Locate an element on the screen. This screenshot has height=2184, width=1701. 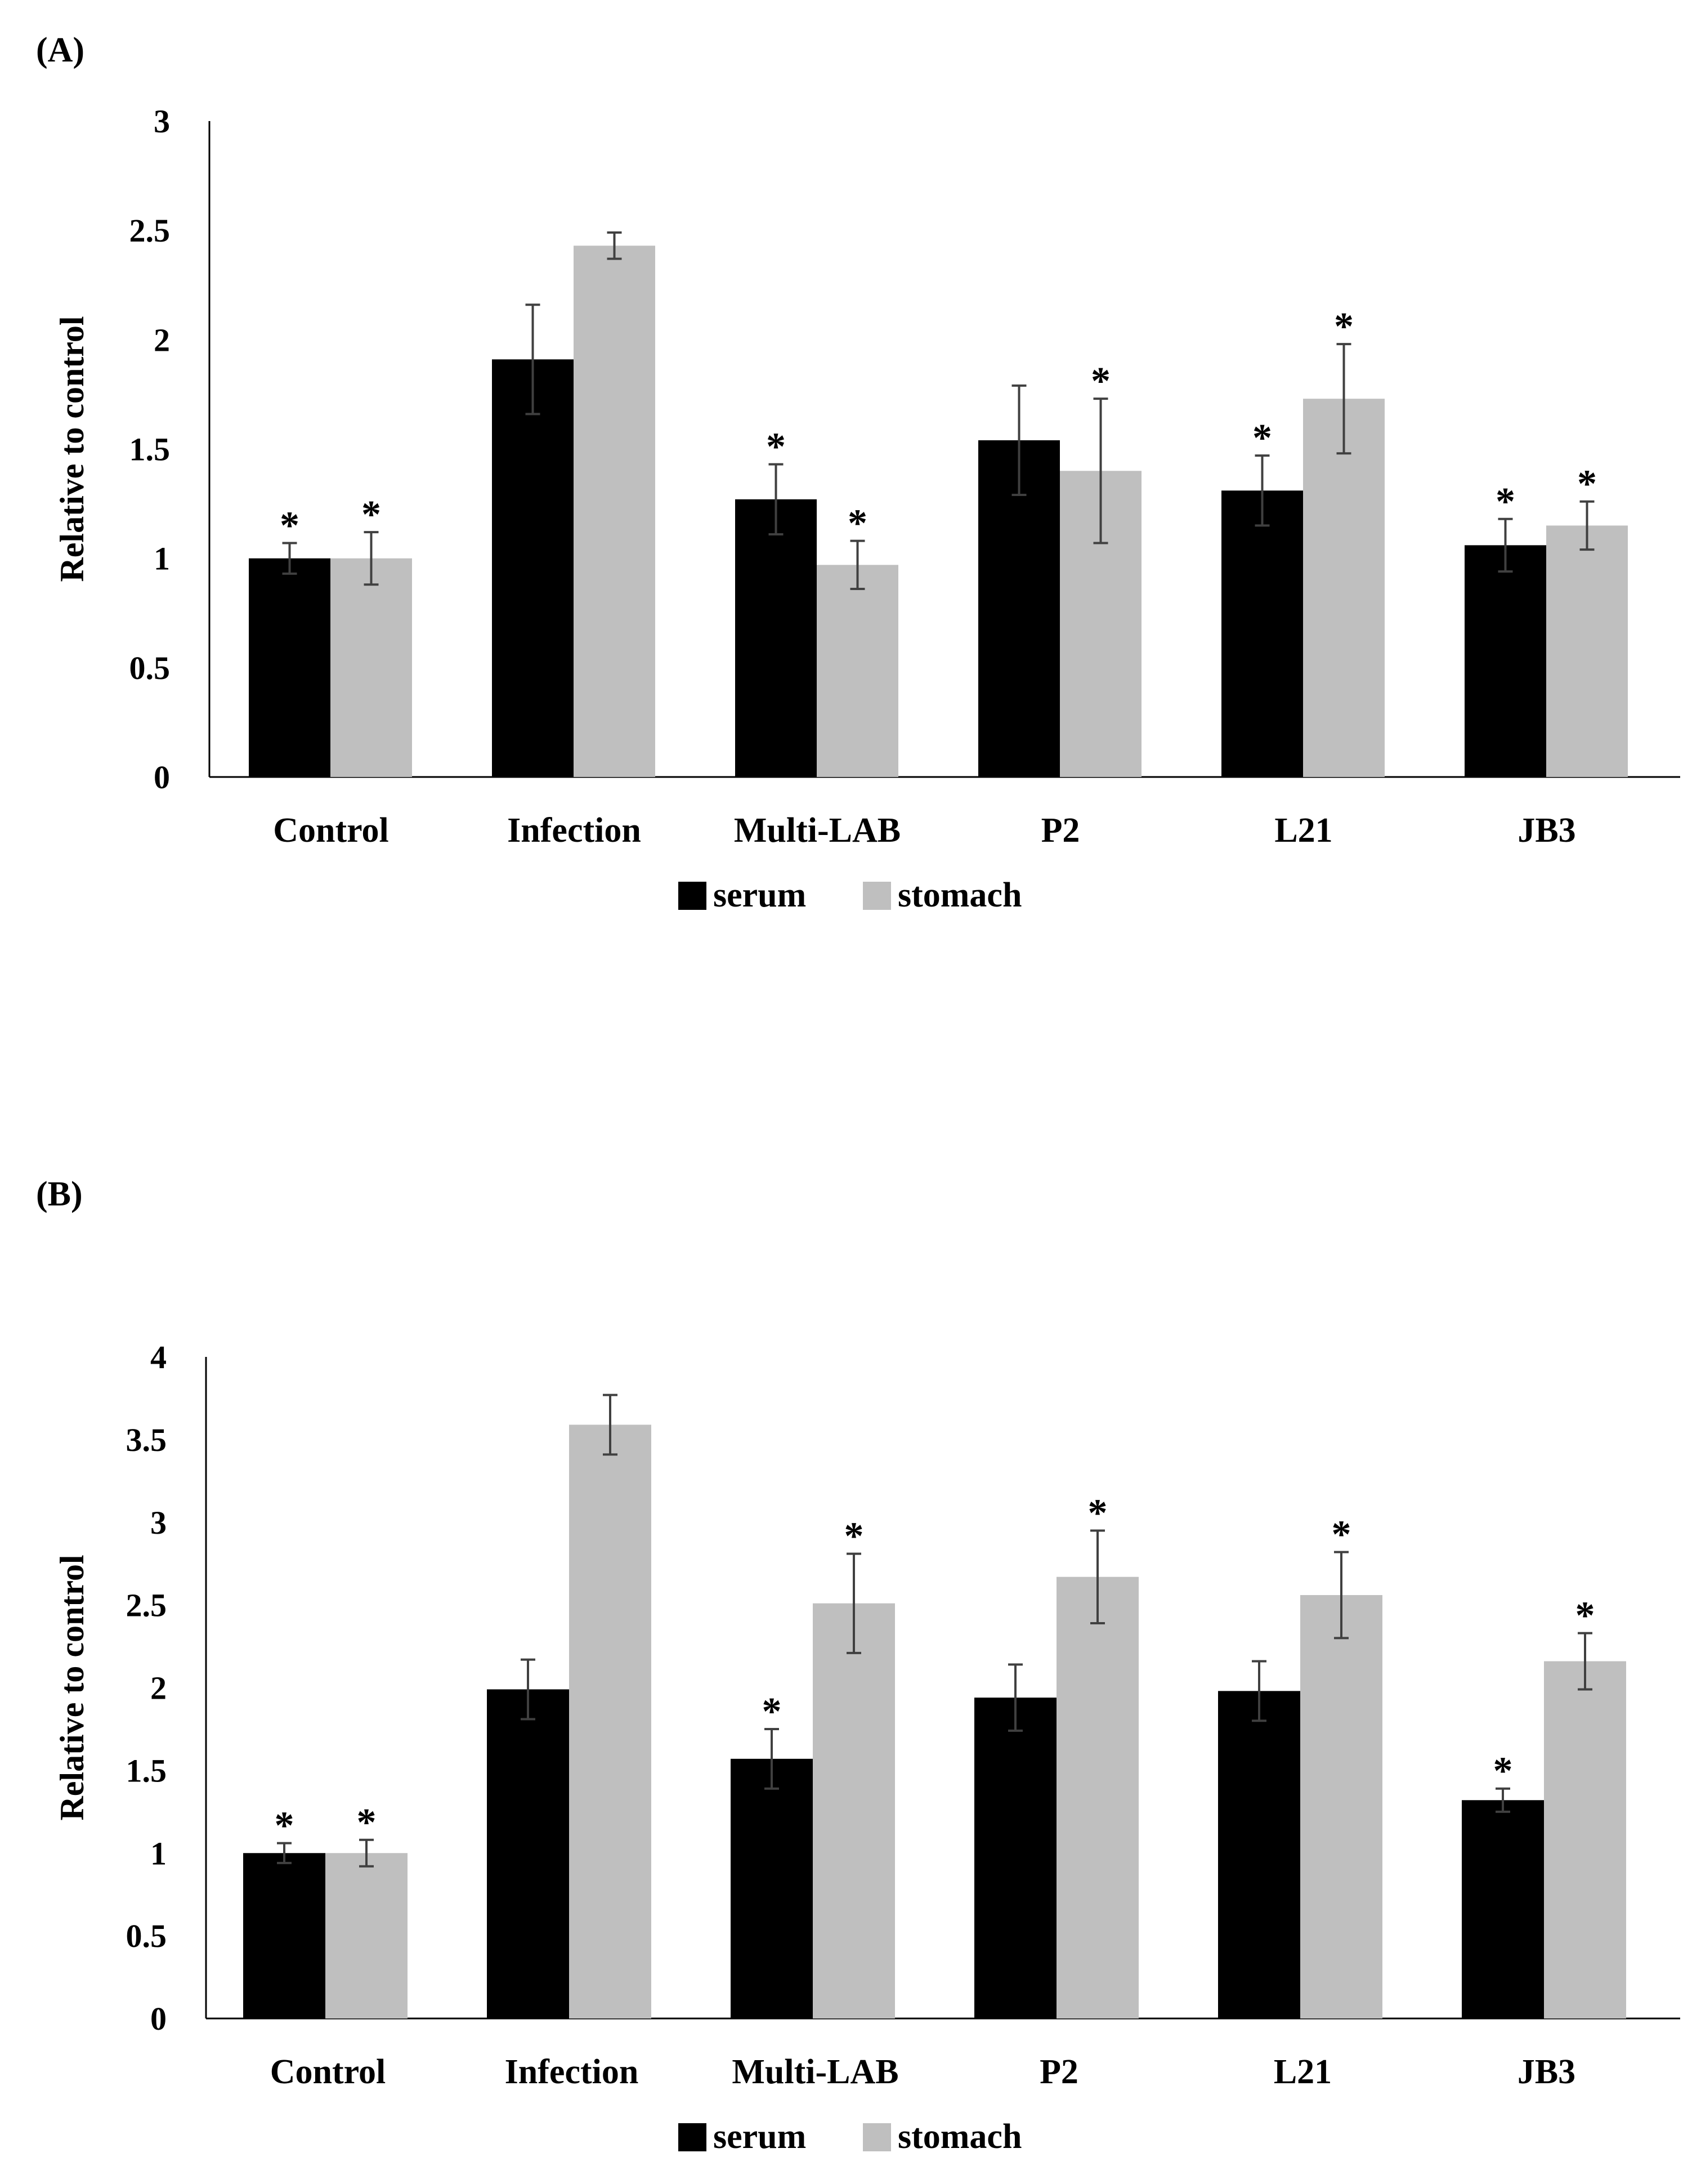
chart-a-category-label-multi-lab: Multi-LAB is located at coordinates (817, 830).